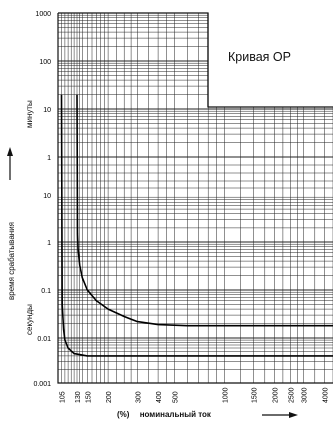  What do you see at coordinates (175, 397) in the screenshot?
I see `x-tick-label: 500` at bounding box center [175, 397].